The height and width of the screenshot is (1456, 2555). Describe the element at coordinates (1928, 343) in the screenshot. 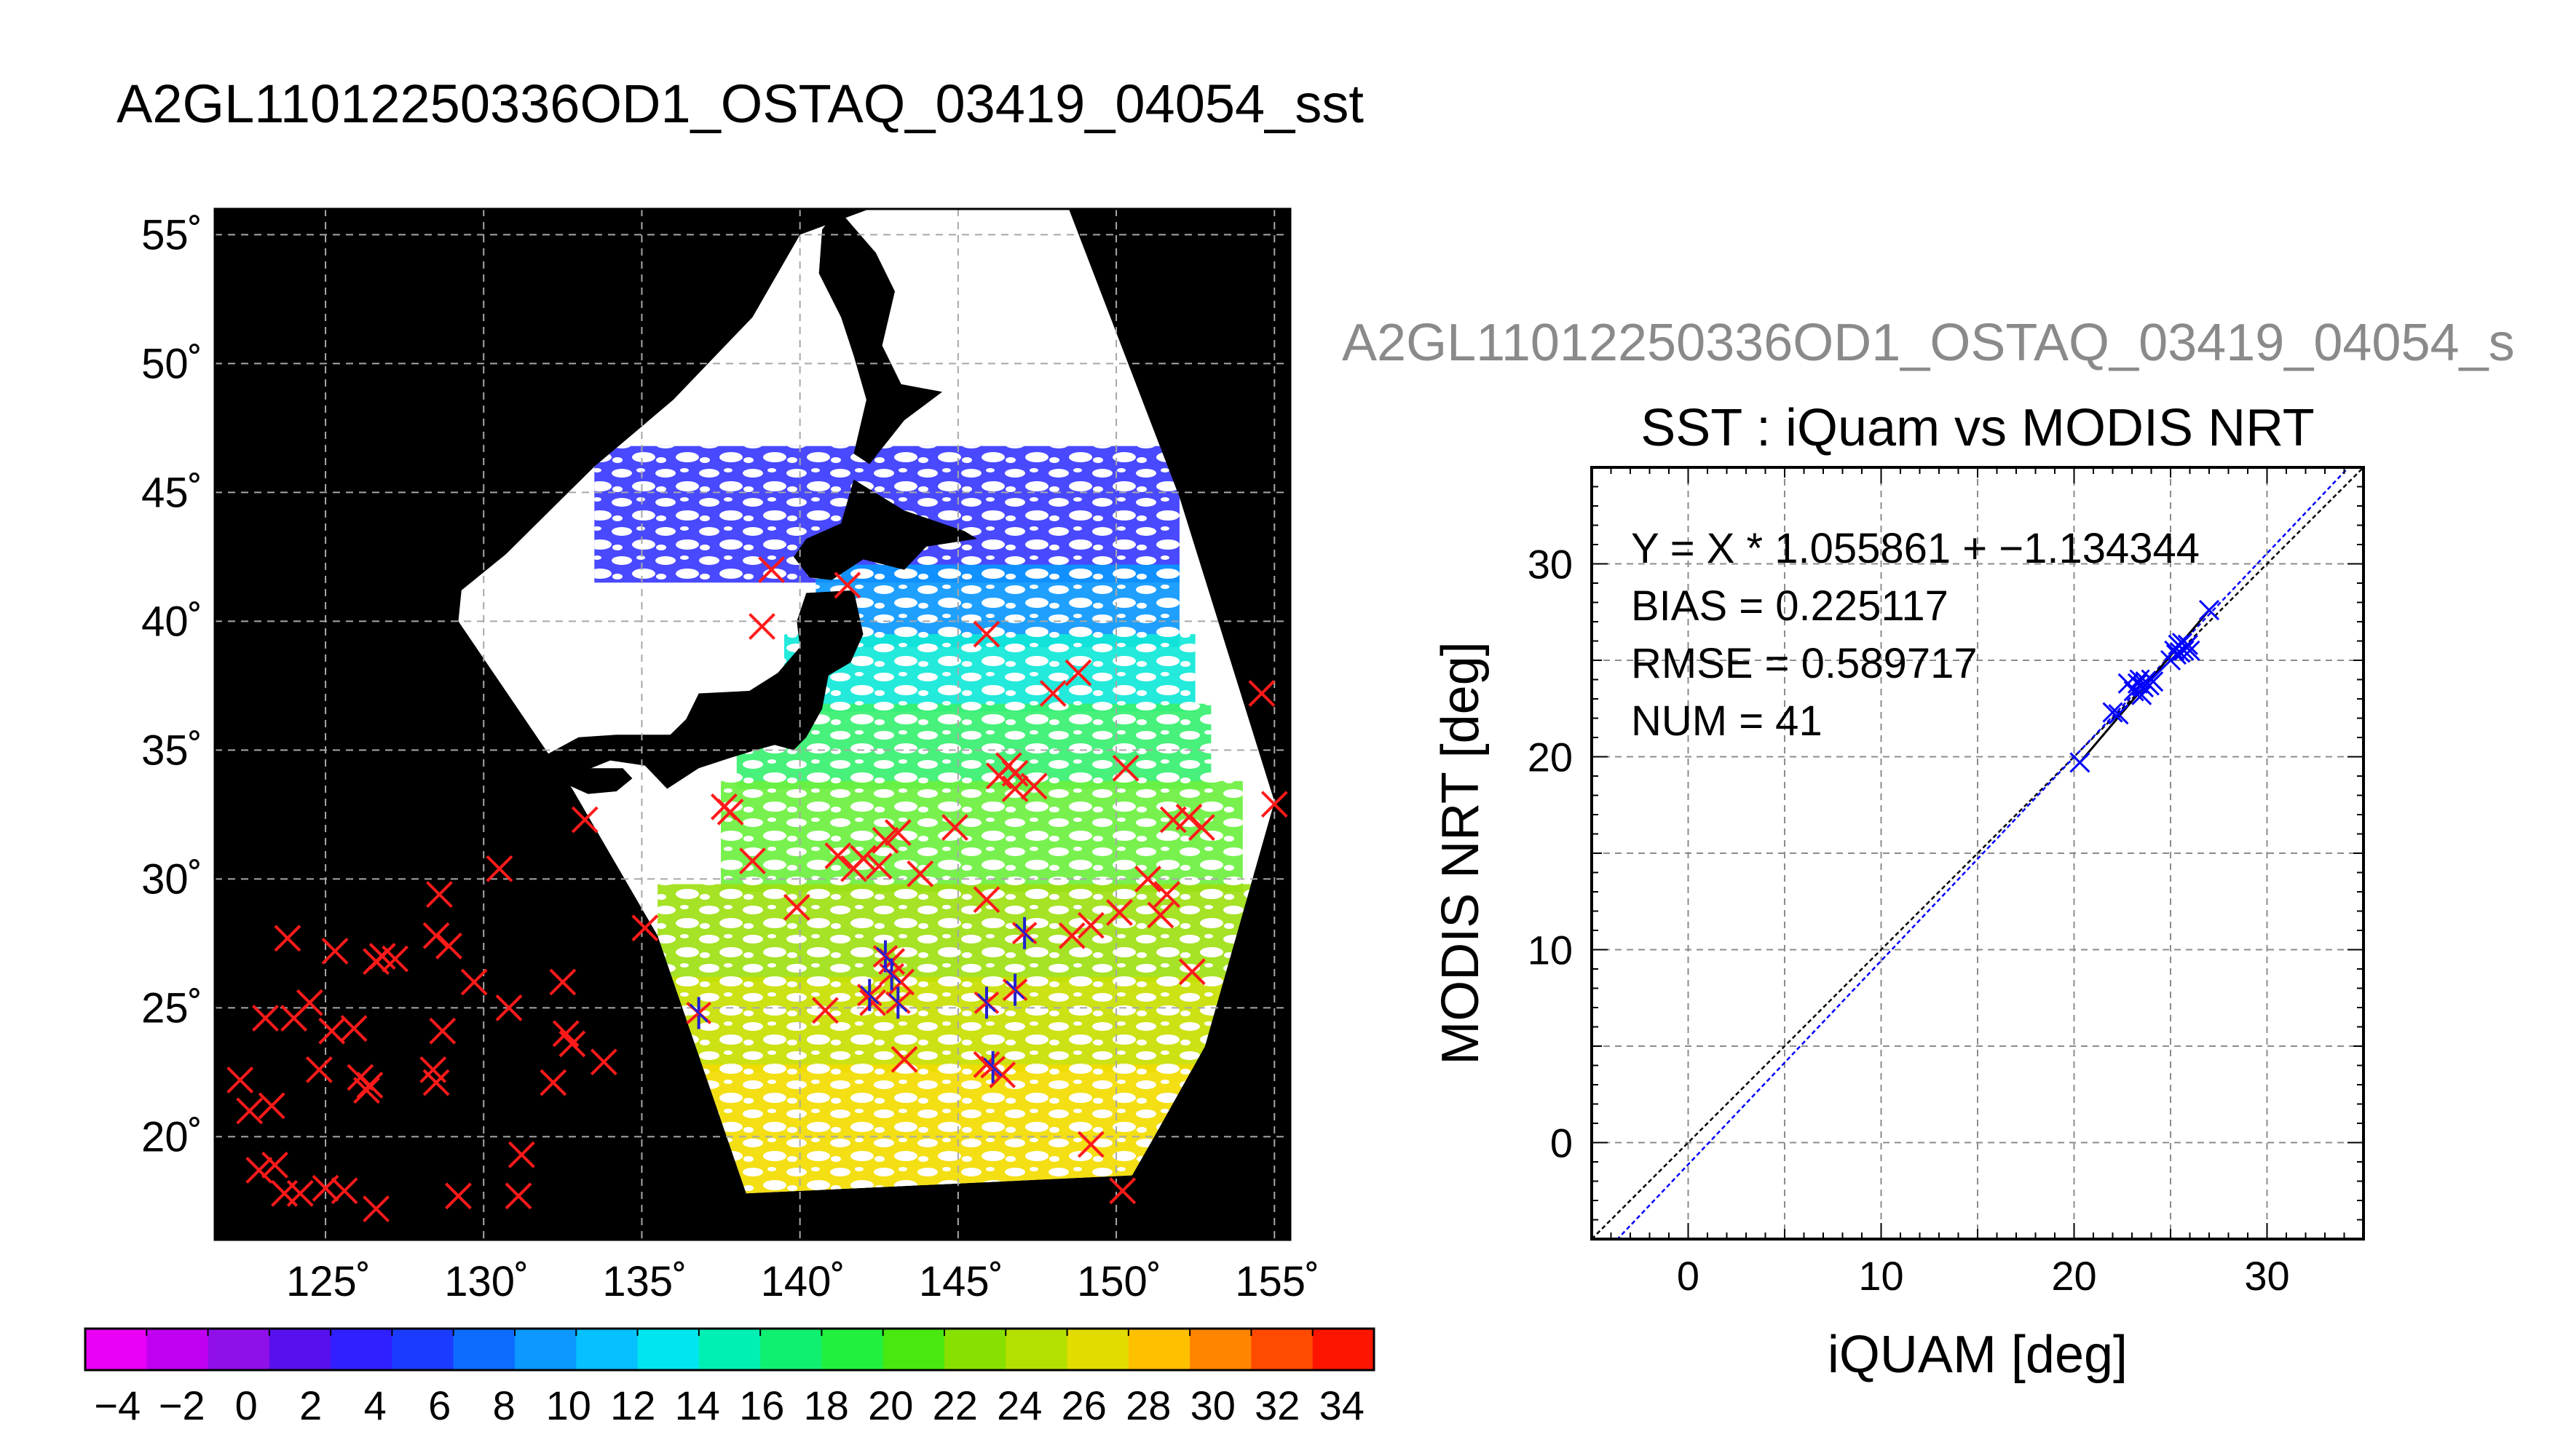

I see `scatter-overlay-title: A2GL11012250336OD1_OSTAQ_03419_04054_s` at that location.